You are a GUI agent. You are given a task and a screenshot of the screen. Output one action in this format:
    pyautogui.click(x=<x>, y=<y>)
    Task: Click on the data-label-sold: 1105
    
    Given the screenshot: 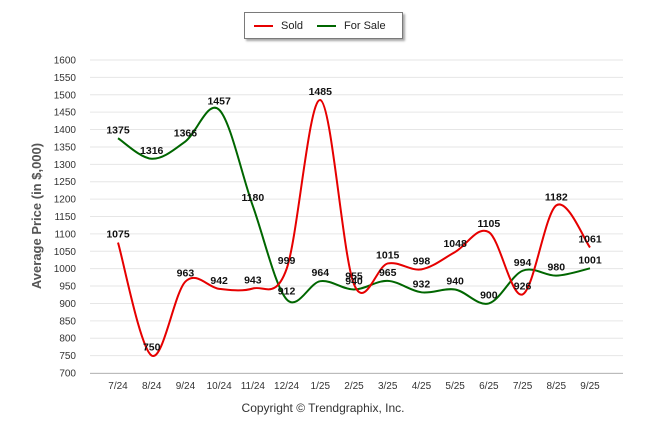 What is the action you would take?
    pyautogui.click(x=488, y=224)
    